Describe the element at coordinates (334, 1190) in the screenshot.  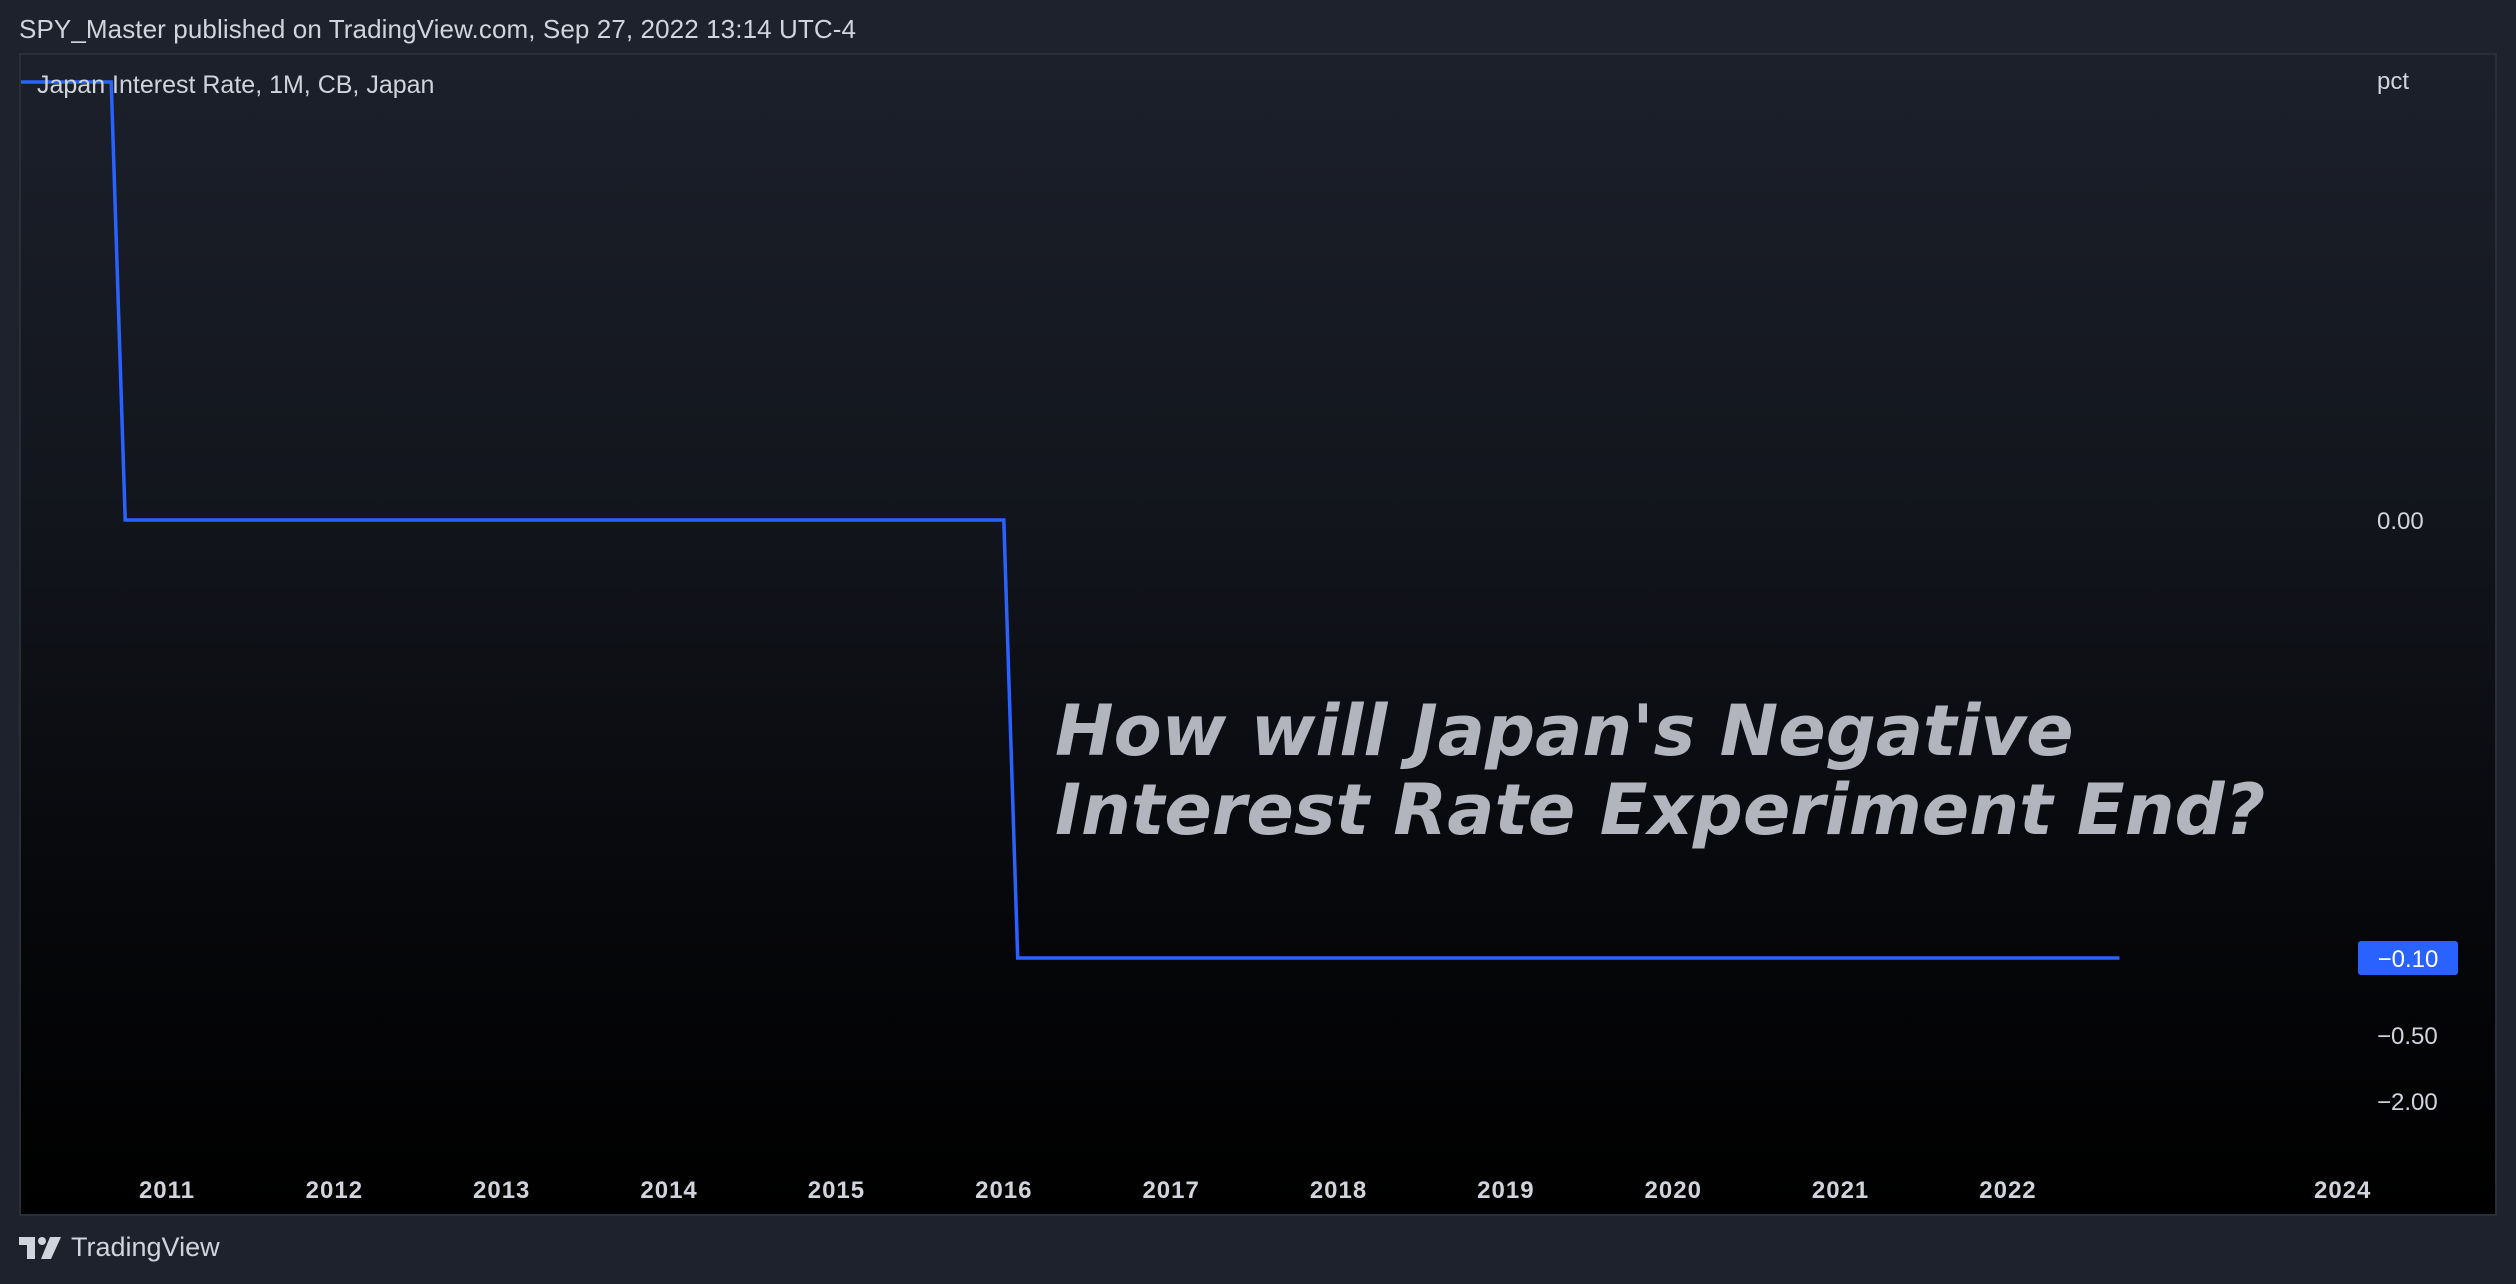
I see `time-tick-label: 2012` at that location.